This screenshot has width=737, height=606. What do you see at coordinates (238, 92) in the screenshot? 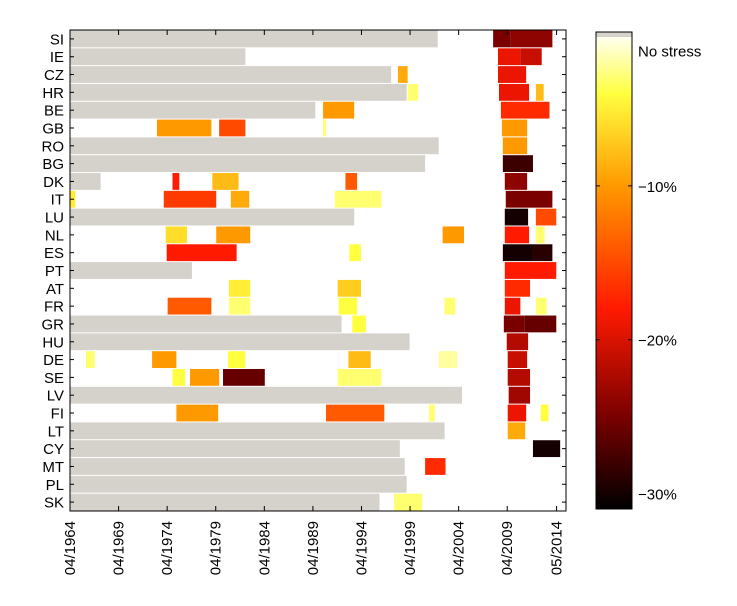
I see `no-data-bar-hr` at bounding box center [238, 92].